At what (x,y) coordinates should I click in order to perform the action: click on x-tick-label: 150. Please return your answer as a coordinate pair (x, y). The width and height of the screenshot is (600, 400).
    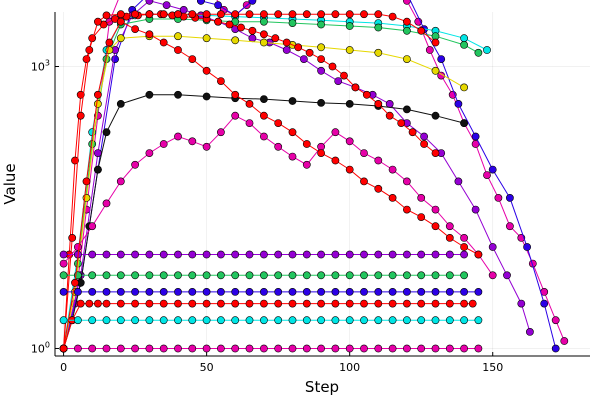
    Looking at the image, I should click on (492, 367).